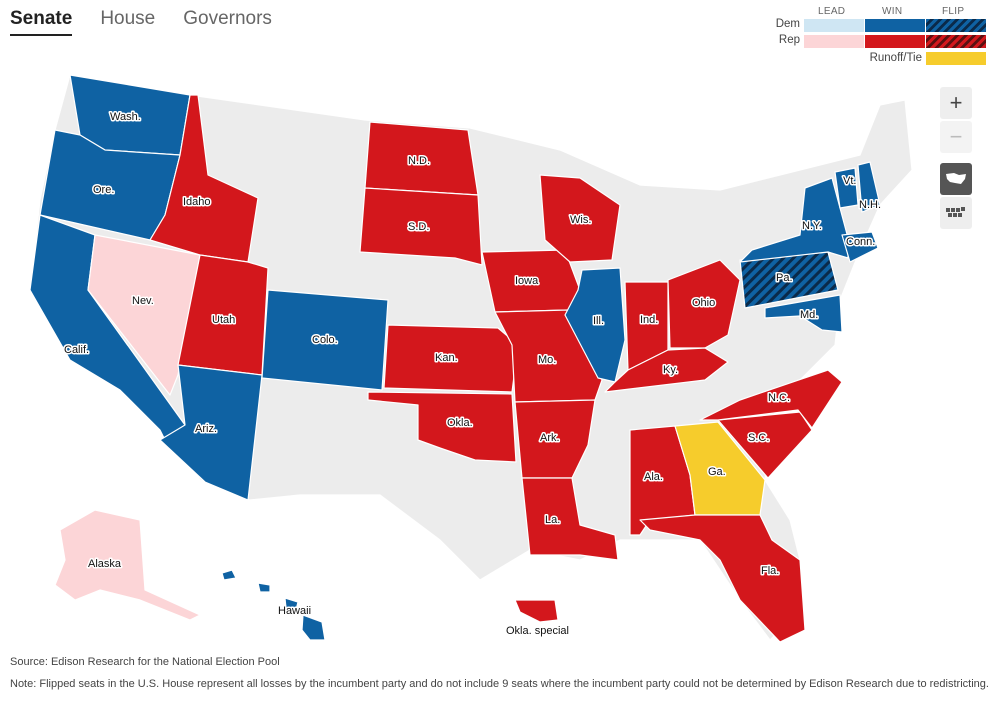 Image resolution: width=1005 pixels, height=717 pixels. What do you see at coordinates (956, 137) in the screenshot?
I see `zoom-out-button: −` at bounding box center [956, 137].